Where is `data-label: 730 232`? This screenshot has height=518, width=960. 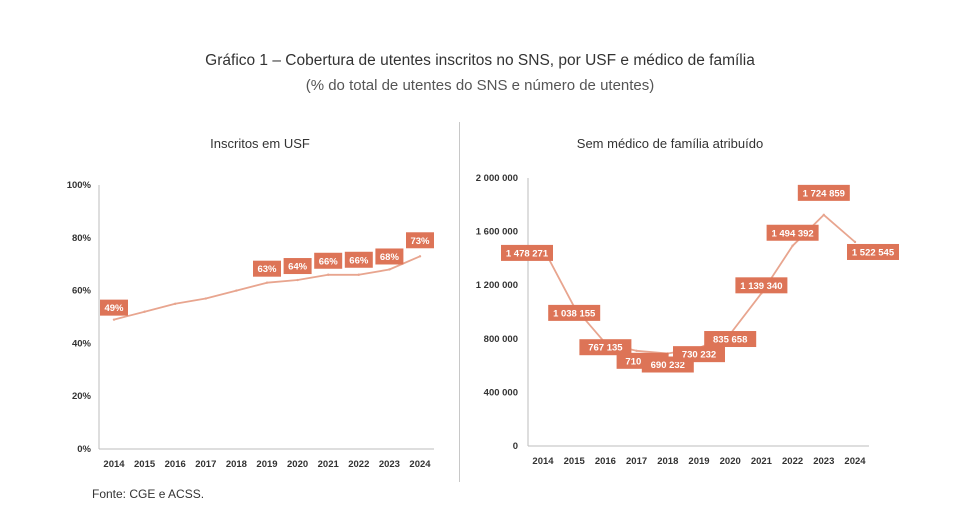
data-label: 730 232 is located at coordinates (699, 355).